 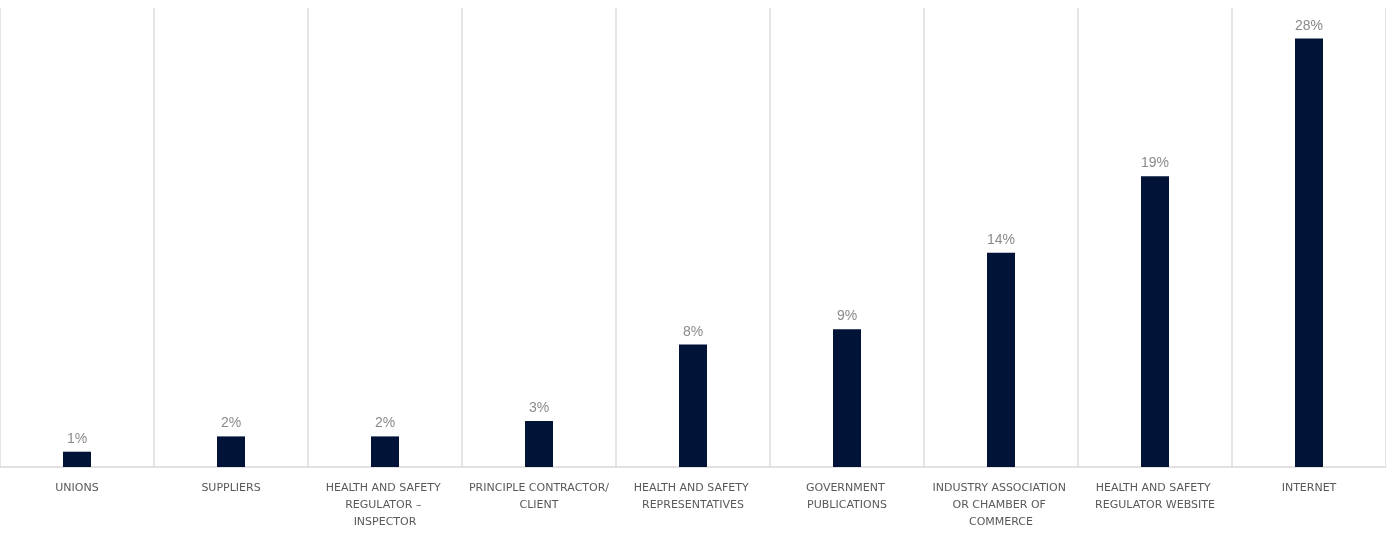 What do you see at coordinates (847, 496) in the screenshot?
I see `x-tick-label: GOVERNMENT PUBLICATIONS` at bounding box center [847, 496].